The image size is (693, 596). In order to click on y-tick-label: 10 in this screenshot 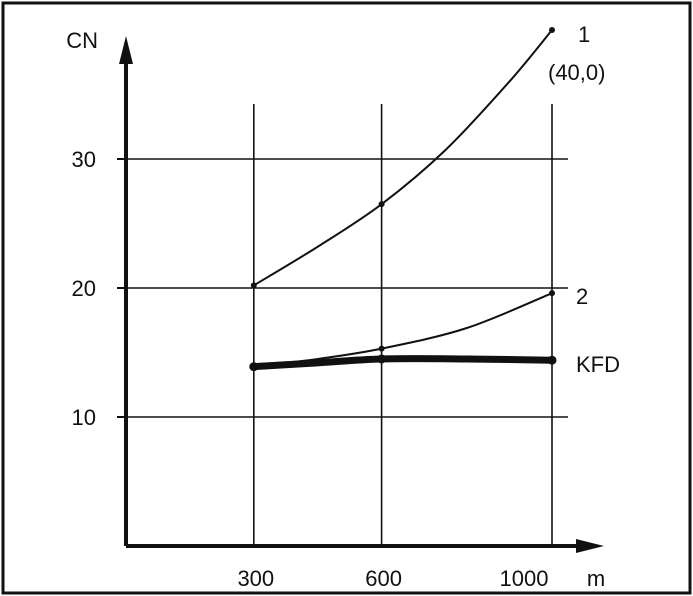, I will do `click(84, 417)`.